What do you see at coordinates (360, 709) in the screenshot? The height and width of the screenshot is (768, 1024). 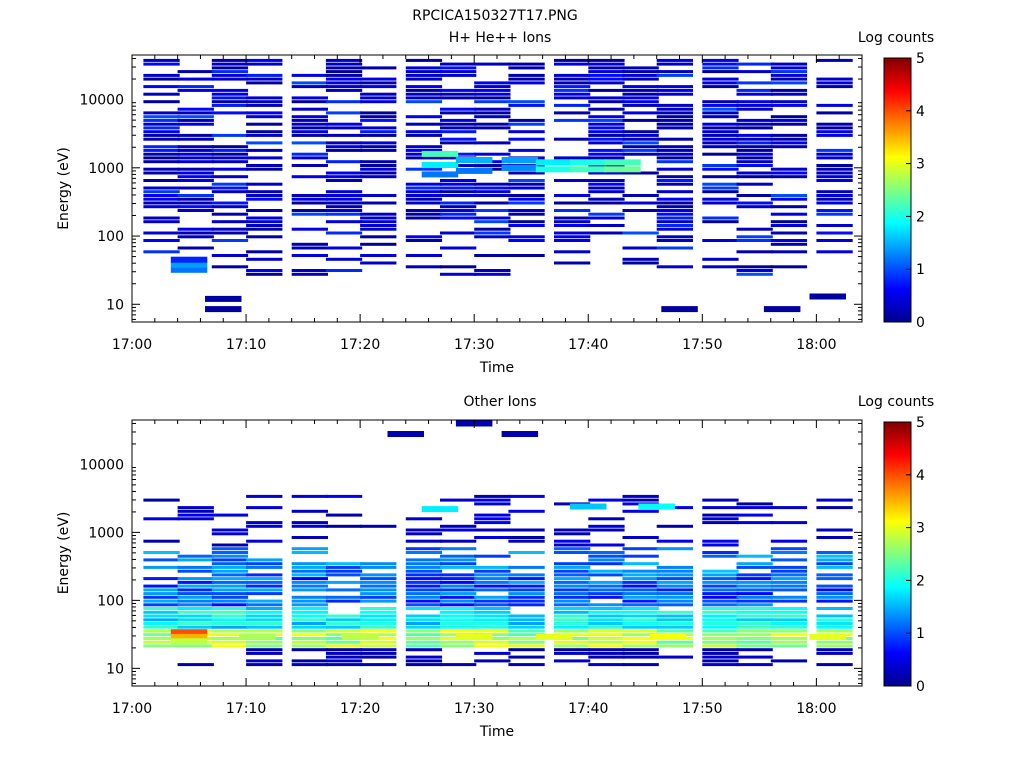 I see `x-tick-label: 17:20` at bounding box center [360, 709].